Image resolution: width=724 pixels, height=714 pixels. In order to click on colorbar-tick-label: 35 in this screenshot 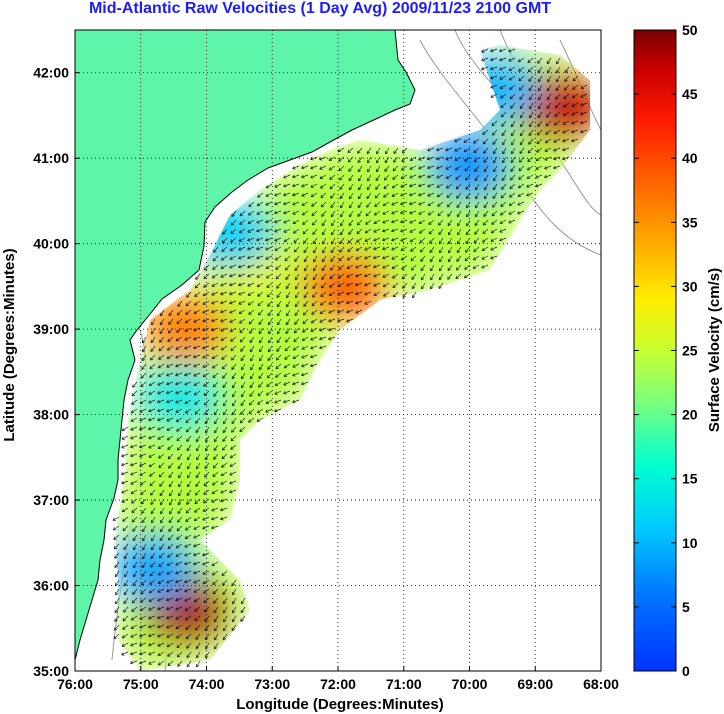, I will do `click(690, 222)`.